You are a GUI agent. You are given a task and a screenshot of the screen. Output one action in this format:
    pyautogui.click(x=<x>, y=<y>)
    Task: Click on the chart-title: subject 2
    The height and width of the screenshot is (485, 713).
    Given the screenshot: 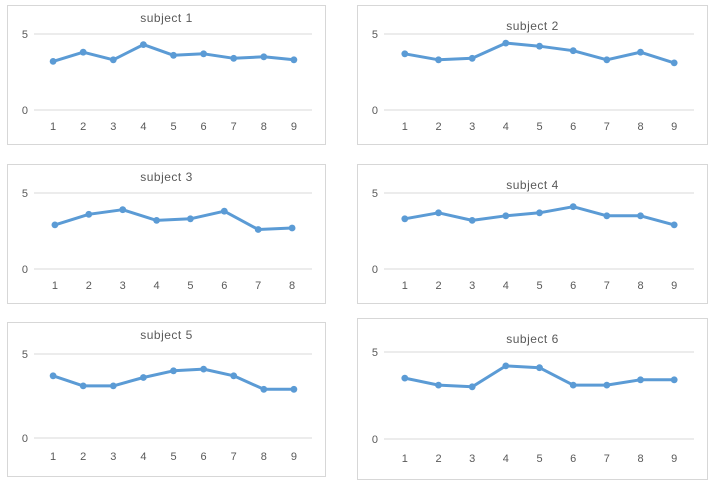 What is the action you would take?
    pyautogui.click(x=532, y=26)
    